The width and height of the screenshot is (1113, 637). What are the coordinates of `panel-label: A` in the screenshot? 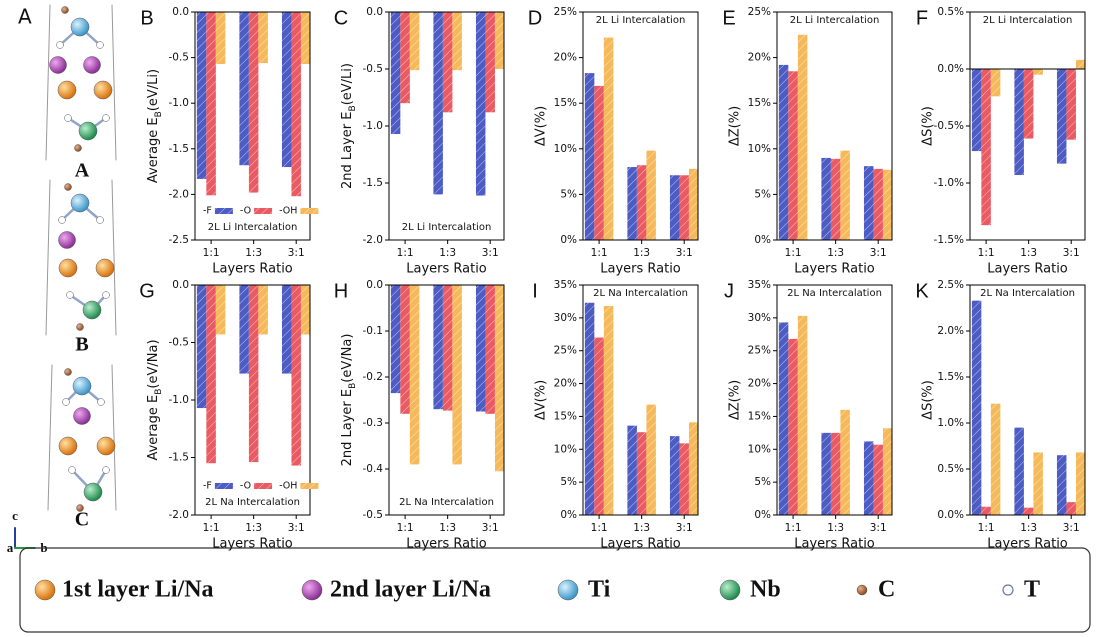 It's located at (25, 17).